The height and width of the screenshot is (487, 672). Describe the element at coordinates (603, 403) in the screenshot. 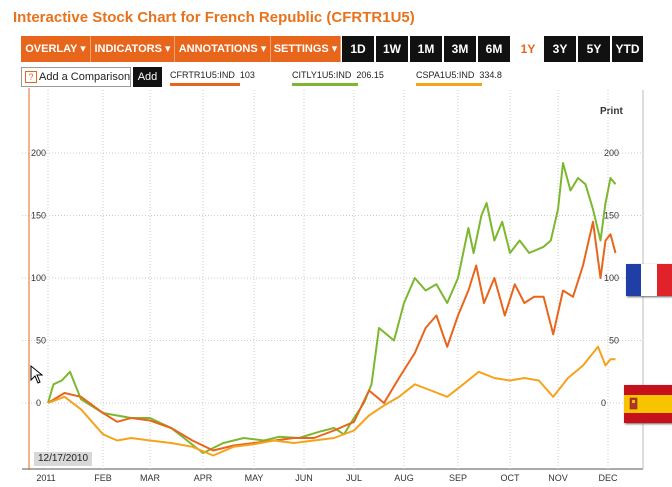

I see `y-tick-label-right: 0` at that location.